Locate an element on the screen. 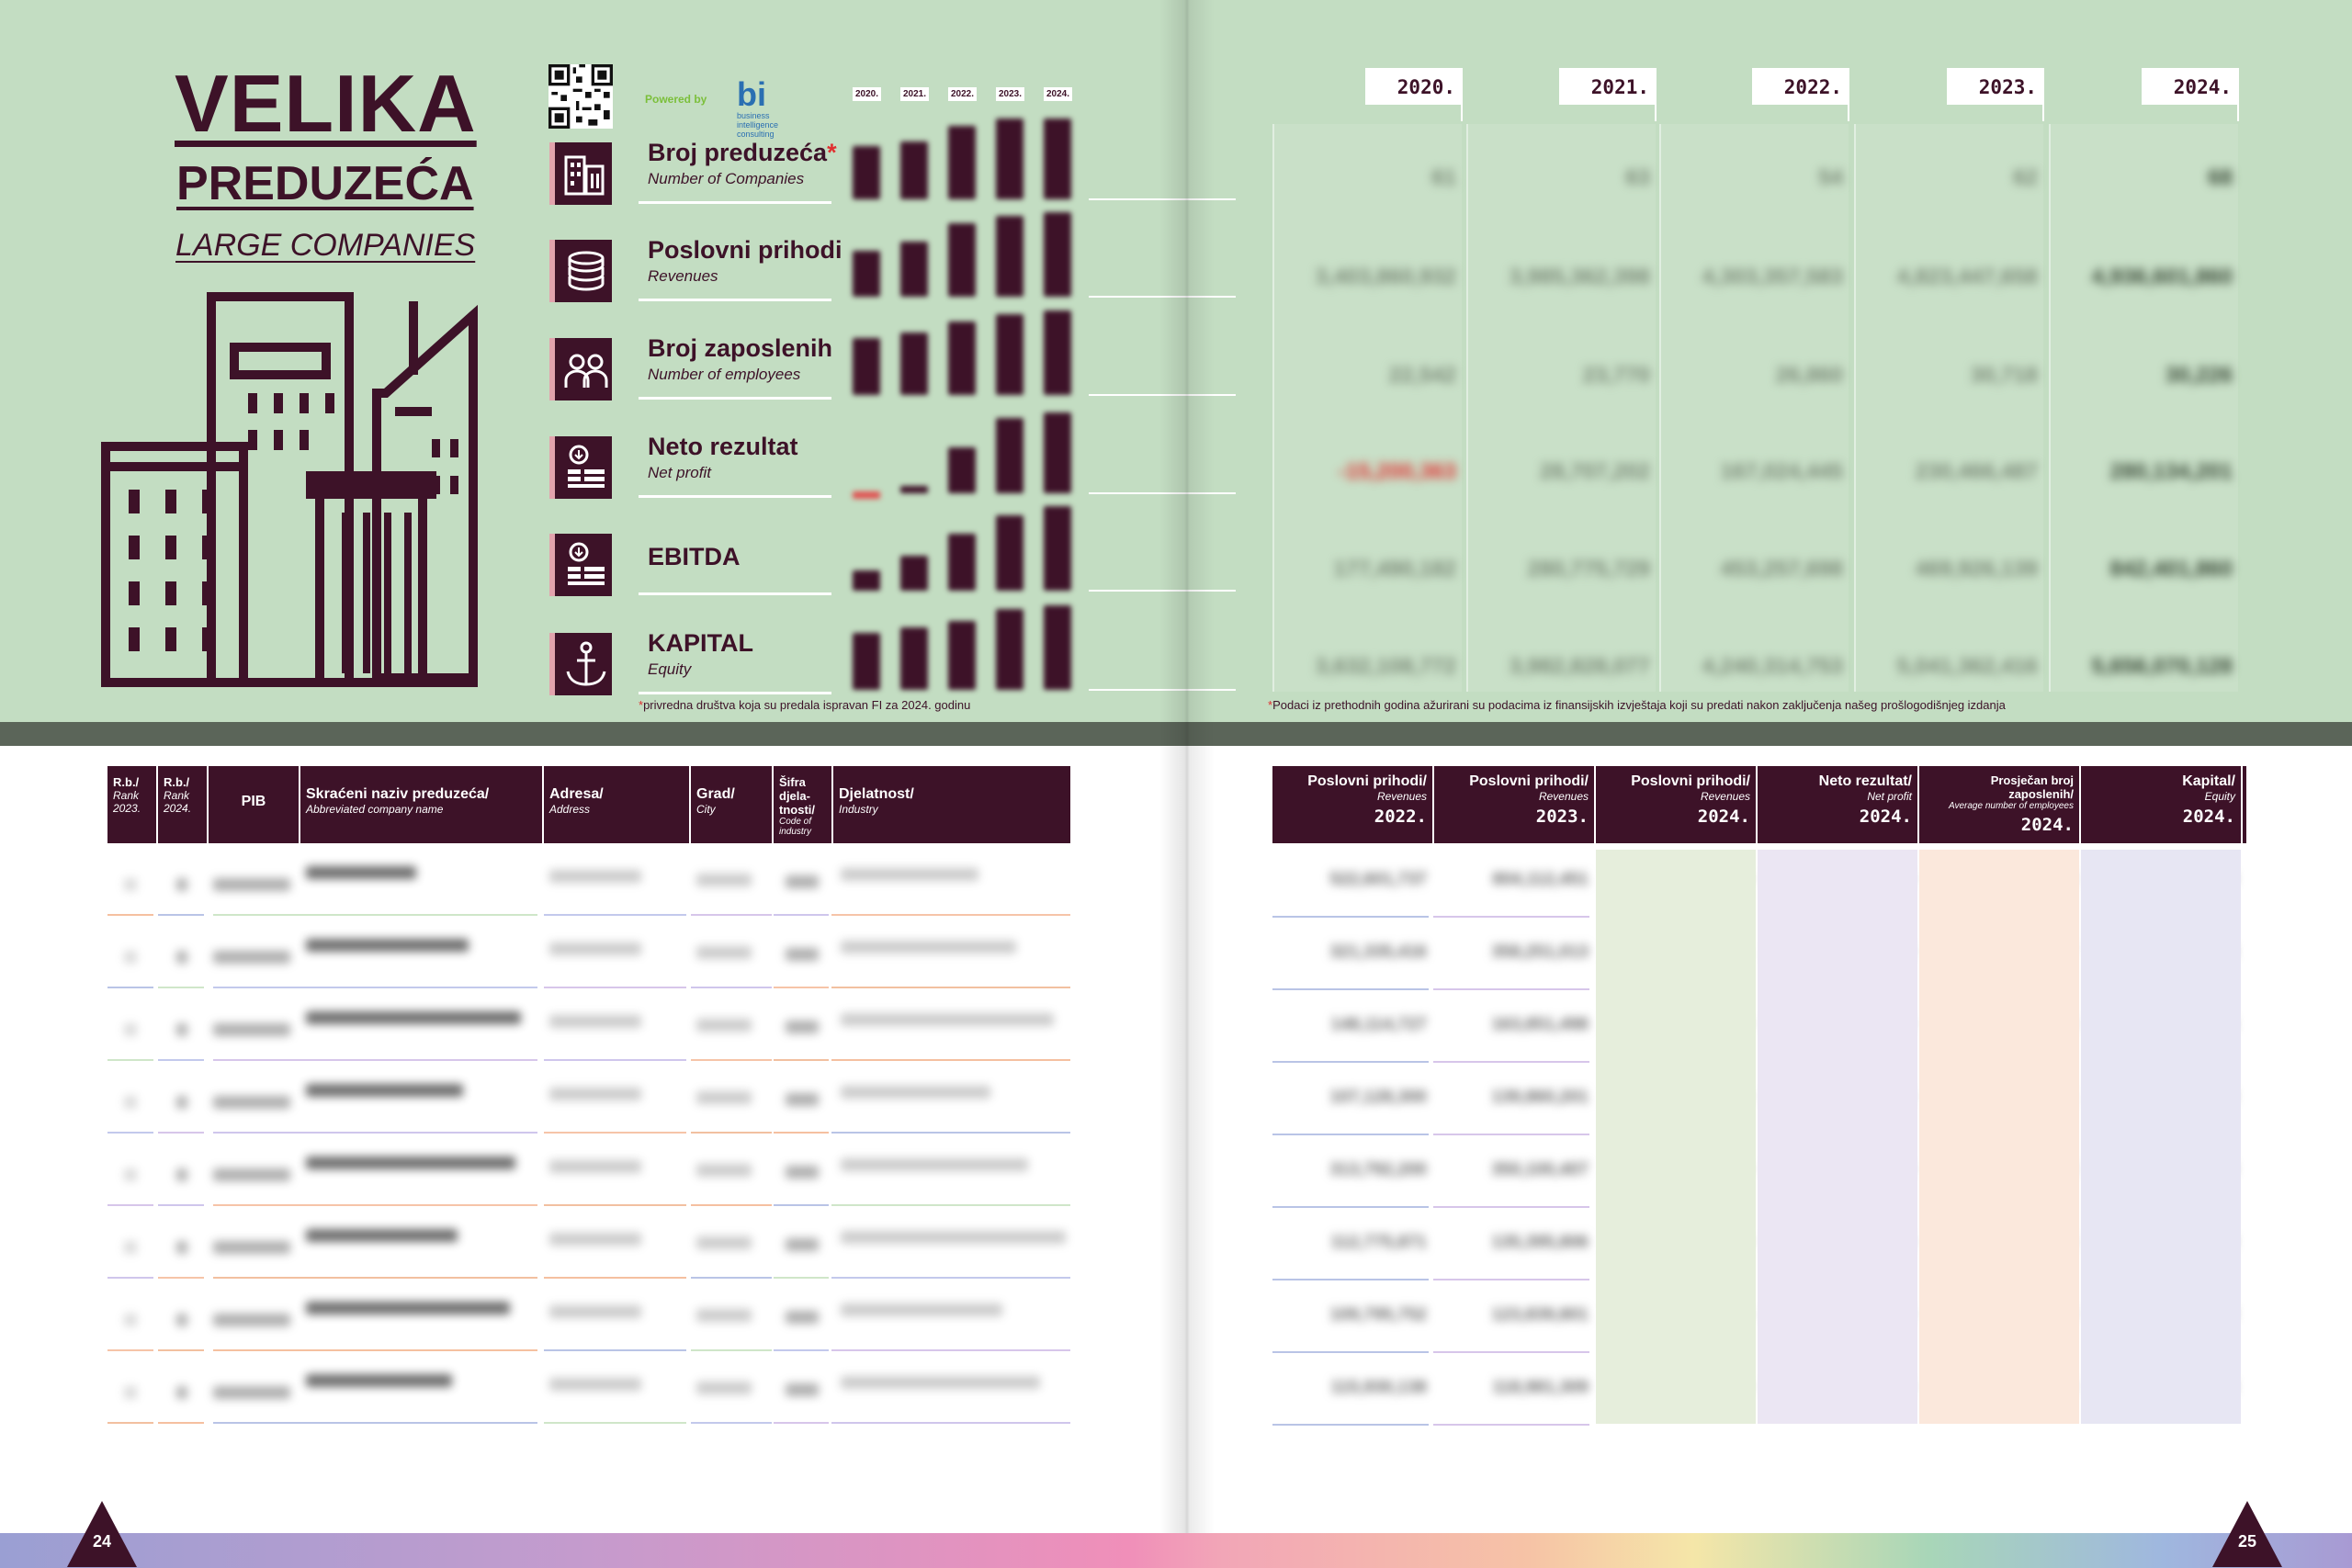  metric-title: Poslovni prihodi is located at coordinates (745, 250).